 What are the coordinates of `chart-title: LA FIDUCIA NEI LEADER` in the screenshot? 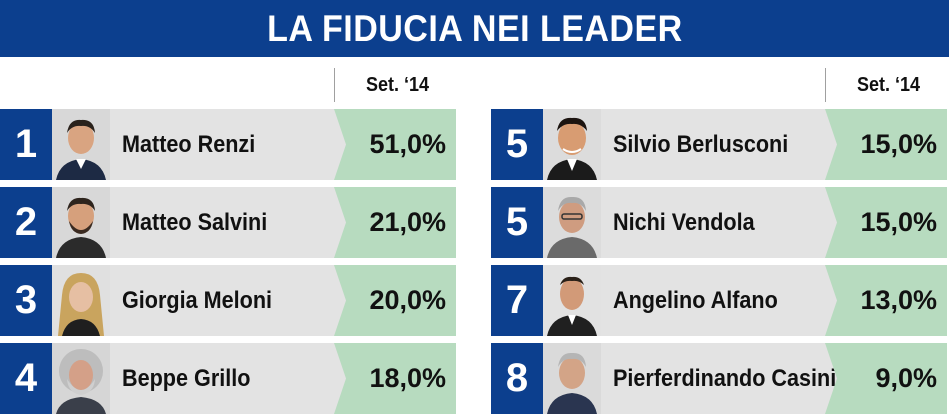 It's located at (474, 28).